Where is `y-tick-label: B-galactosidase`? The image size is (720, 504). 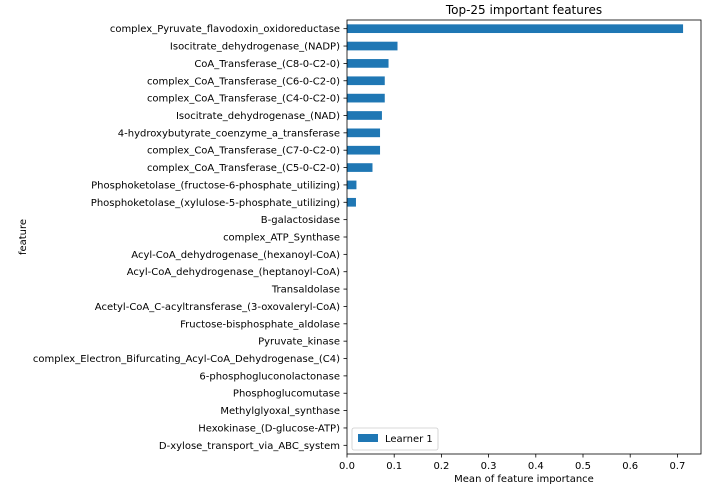
y-tick-label: B-galactosidase is located at coordinates (300, 220).